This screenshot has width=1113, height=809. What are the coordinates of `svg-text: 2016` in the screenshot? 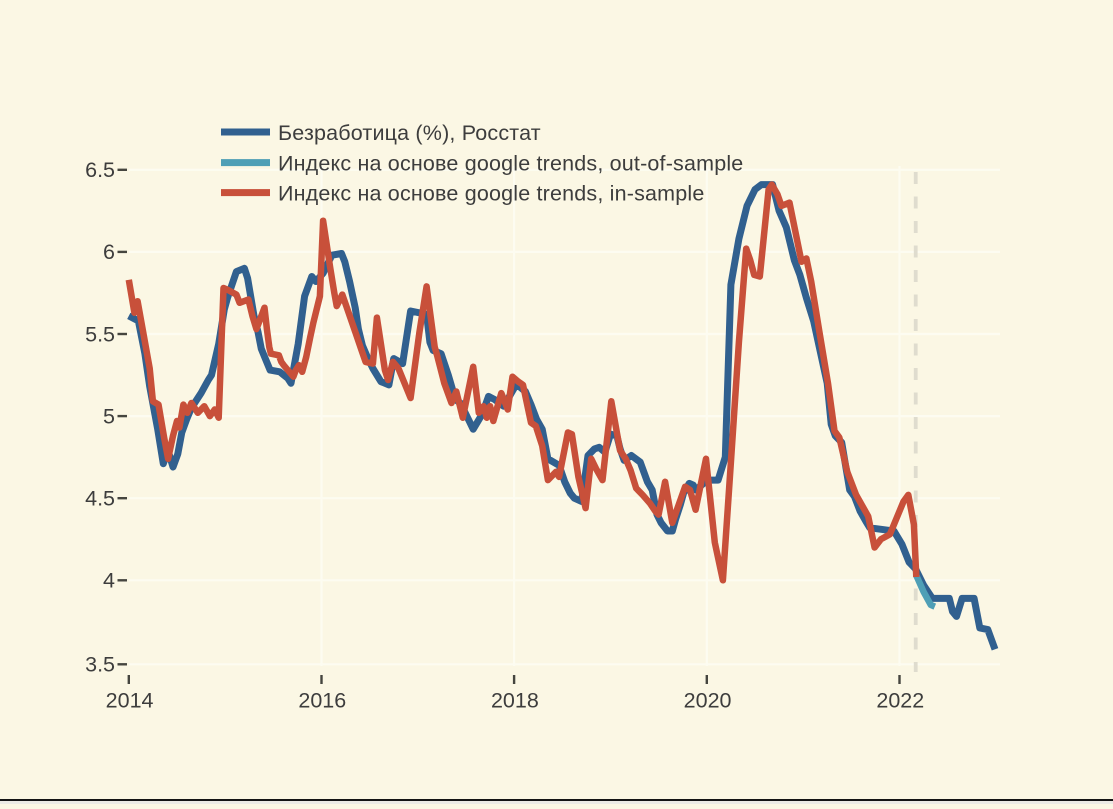 It's located at (322, 701).